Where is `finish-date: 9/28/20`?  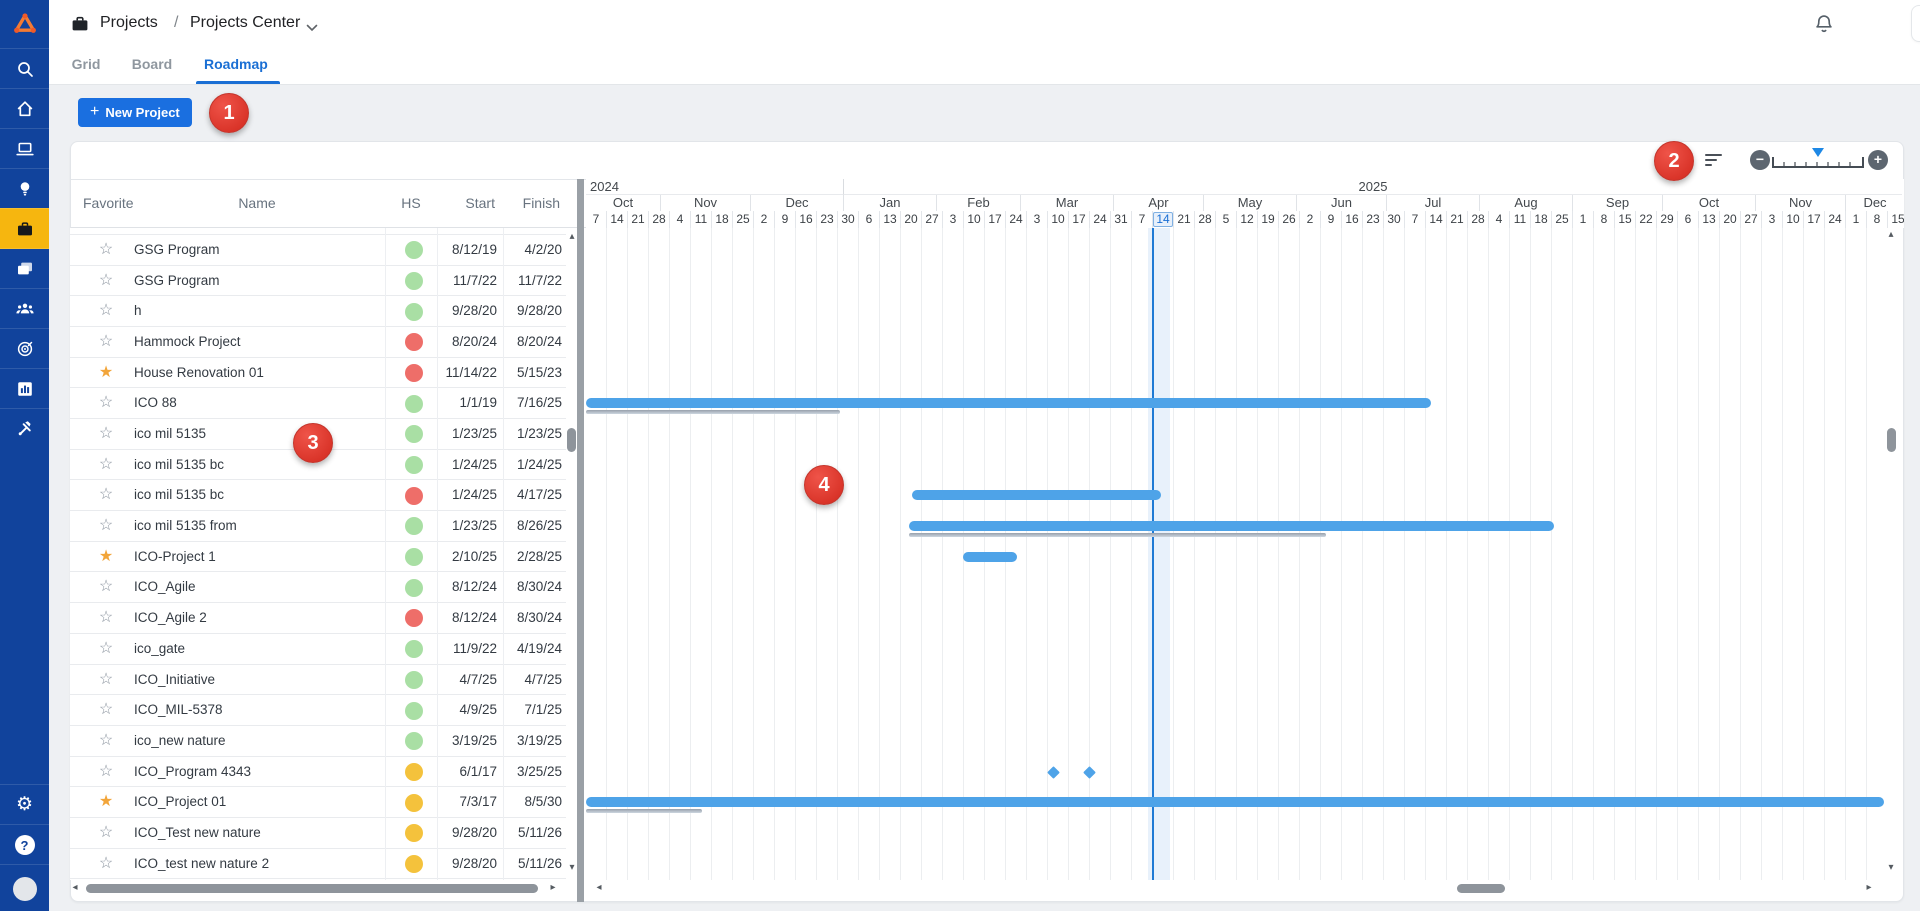 finish-date: 9/28/20 is located at coordinates (539, 311).